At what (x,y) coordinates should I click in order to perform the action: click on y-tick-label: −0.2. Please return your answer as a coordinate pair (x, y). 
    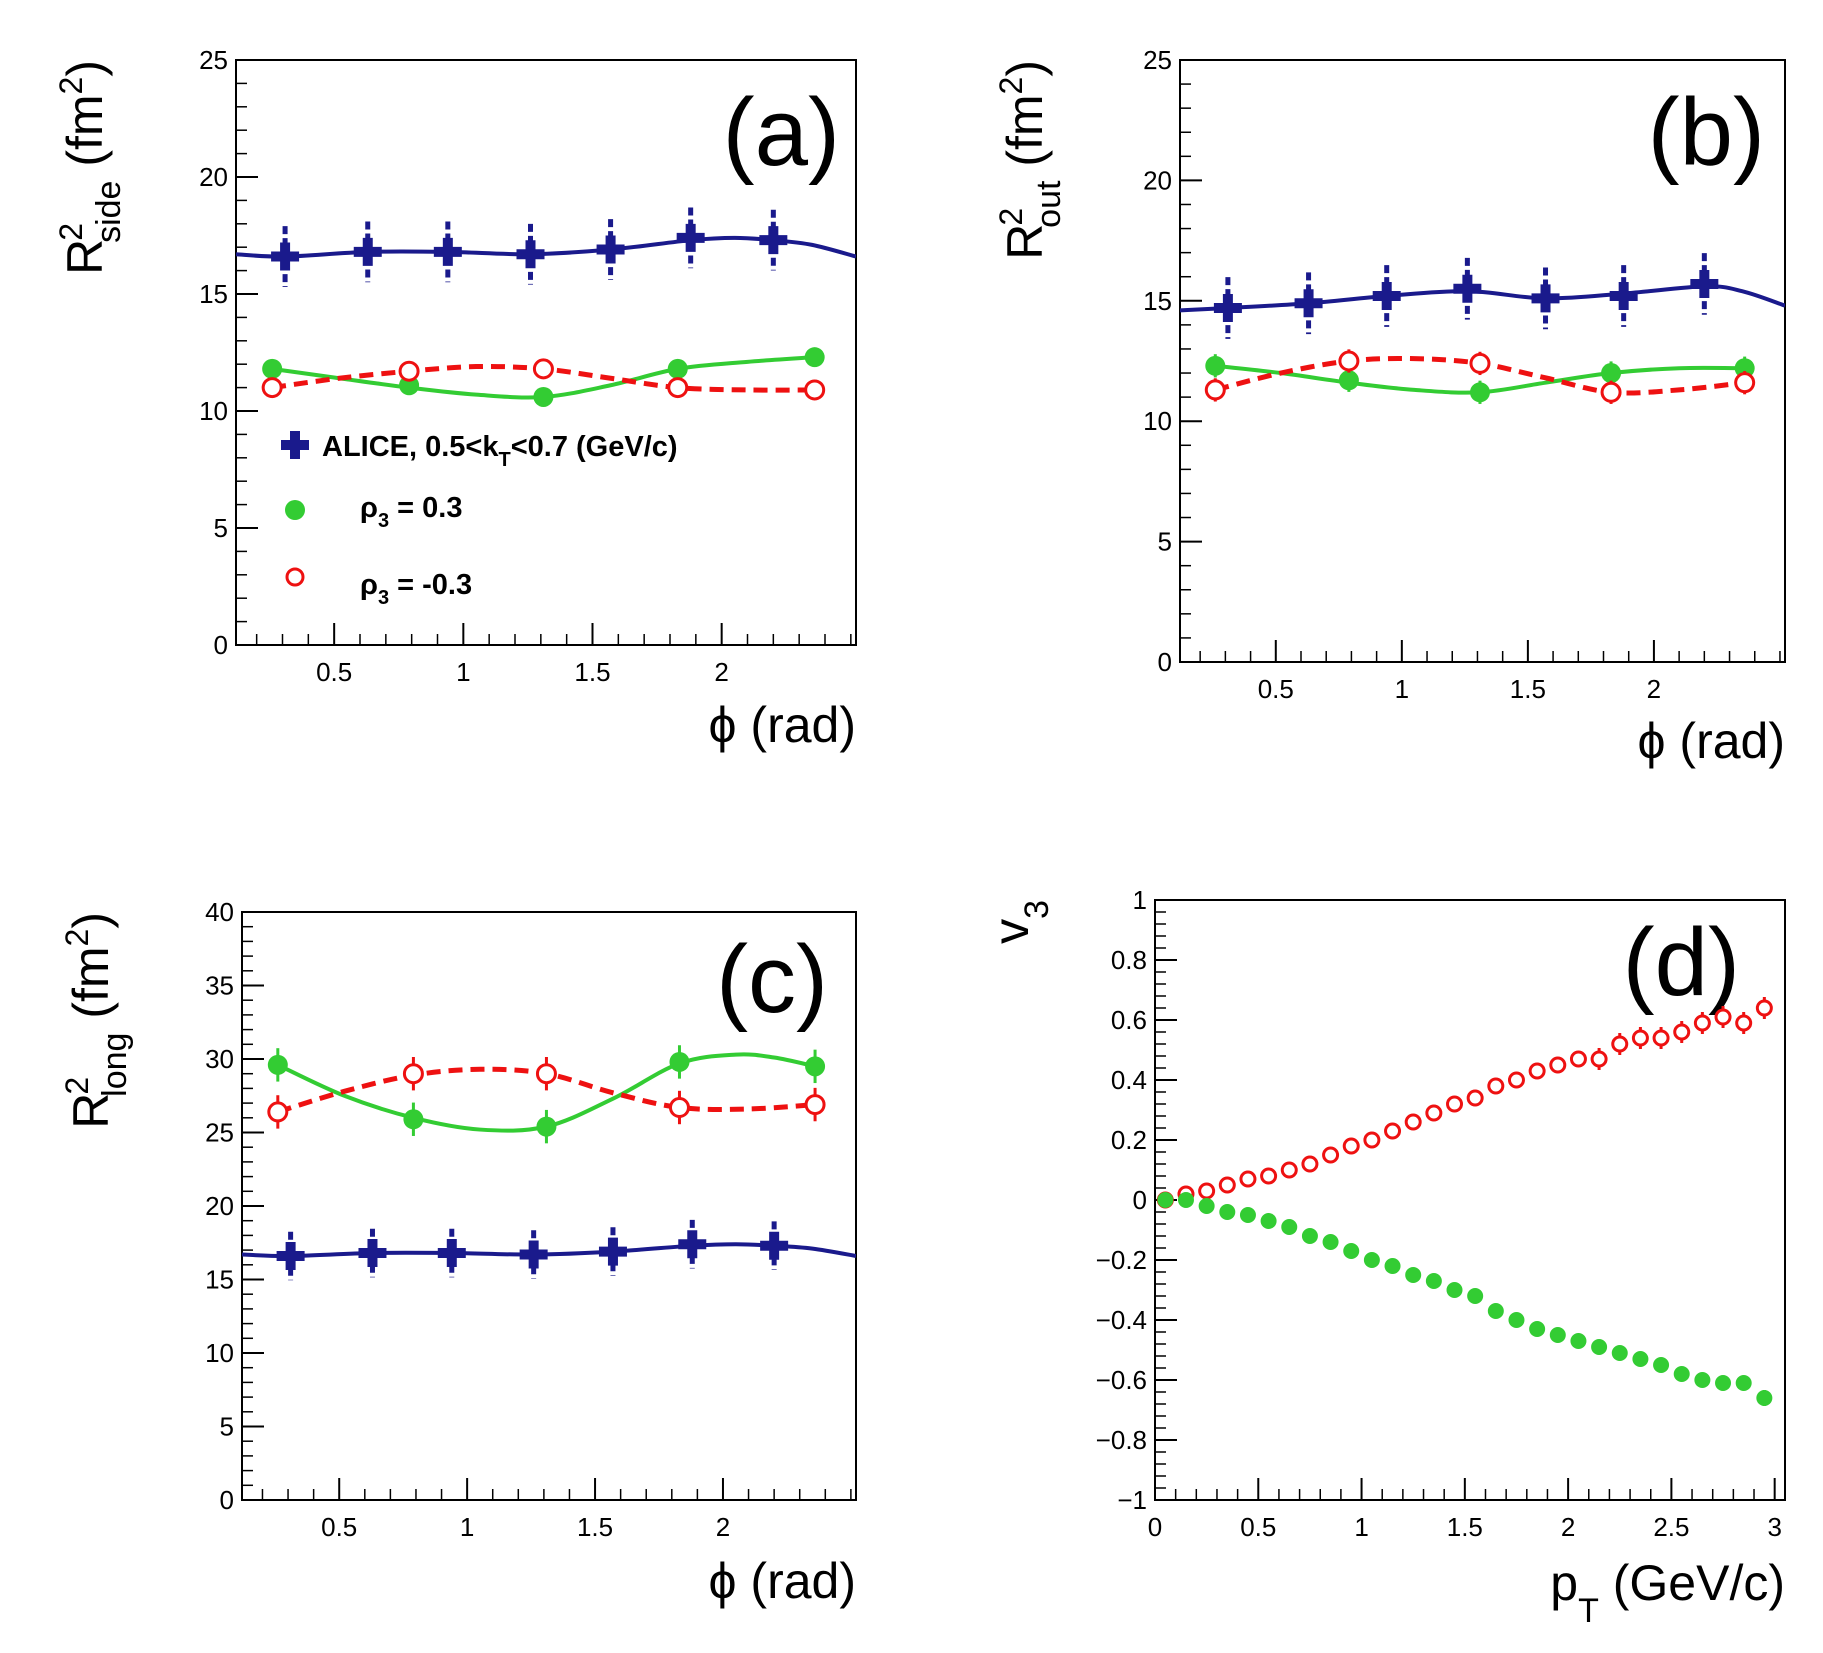
    Looking at the image, I should click on (1121, 1260).